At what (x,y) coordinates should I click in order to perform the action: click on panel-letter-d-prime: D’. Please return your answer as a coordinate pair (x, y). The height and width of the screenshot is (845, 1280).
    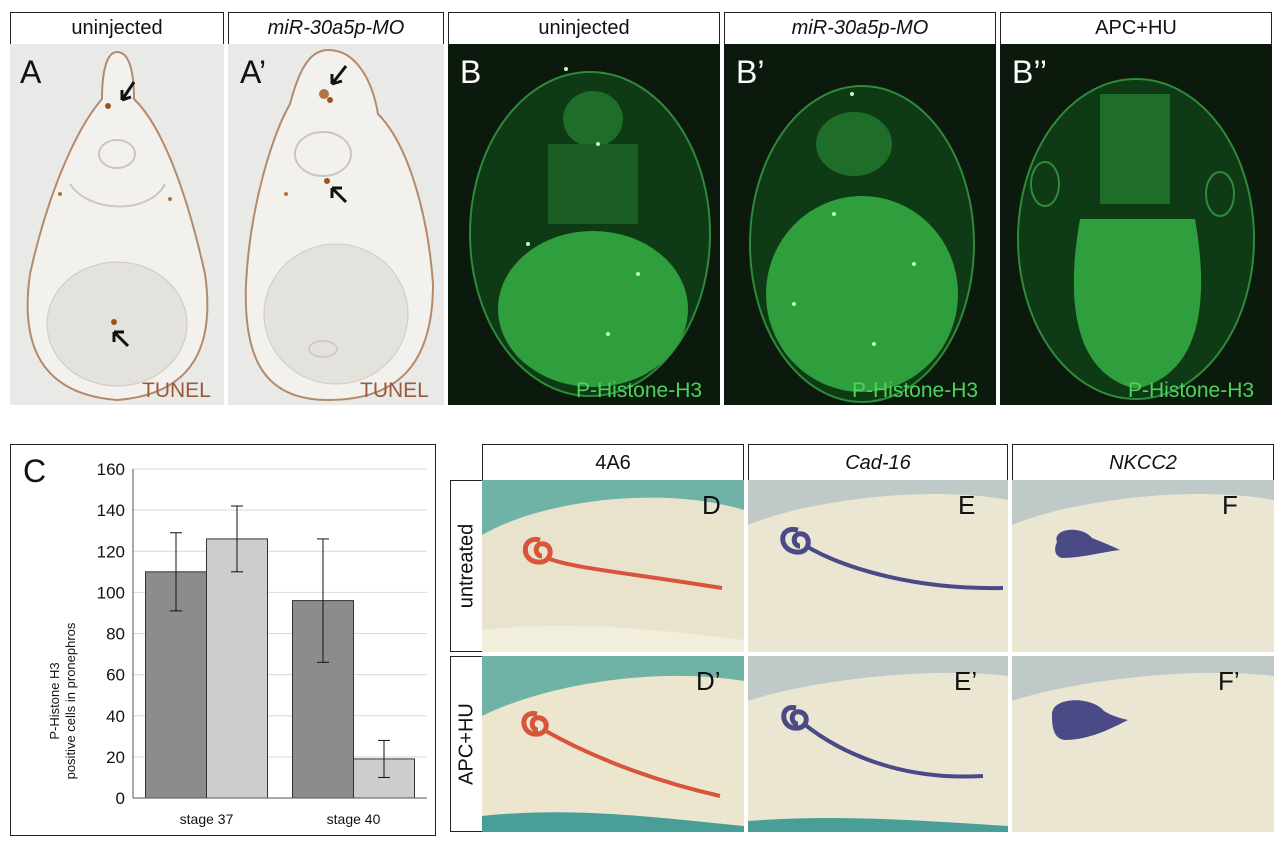
    Looking at the image, I should click on (708, 681).